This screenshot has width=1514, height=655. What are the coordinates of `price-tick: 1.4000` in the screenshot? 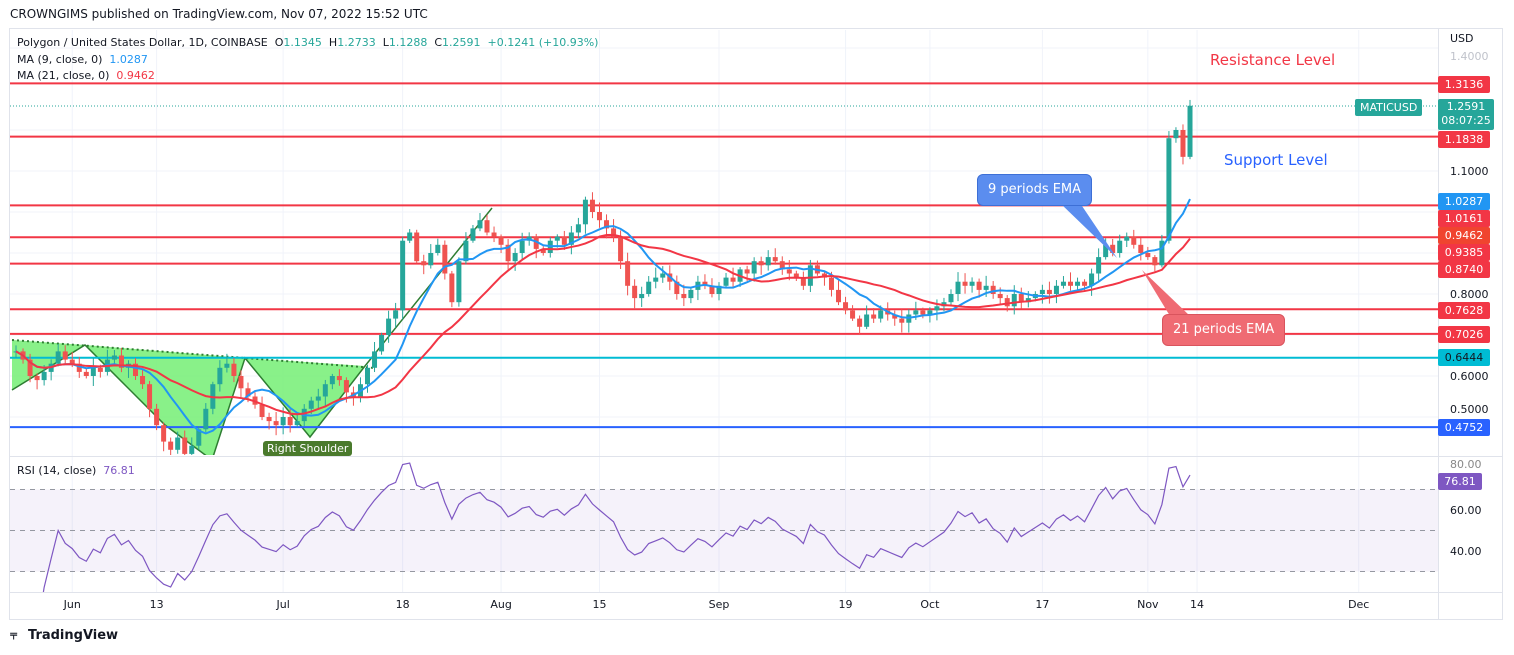 It's located at (1469, 56).